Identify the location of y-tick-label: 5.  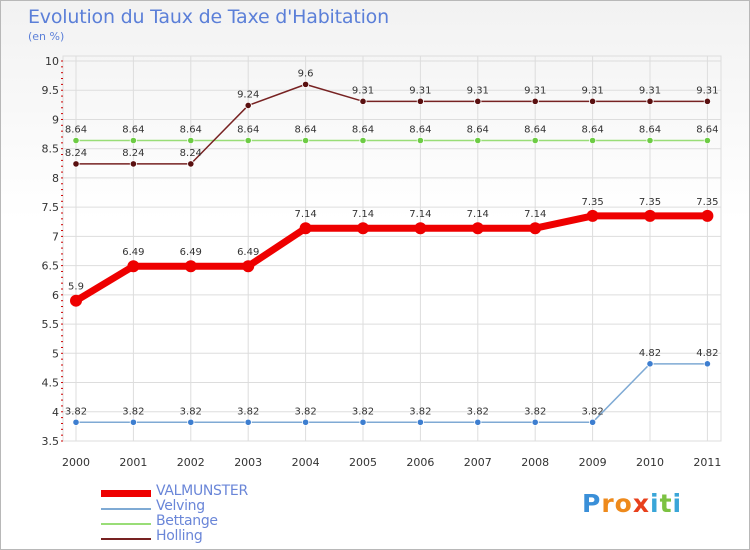
(55, 353).